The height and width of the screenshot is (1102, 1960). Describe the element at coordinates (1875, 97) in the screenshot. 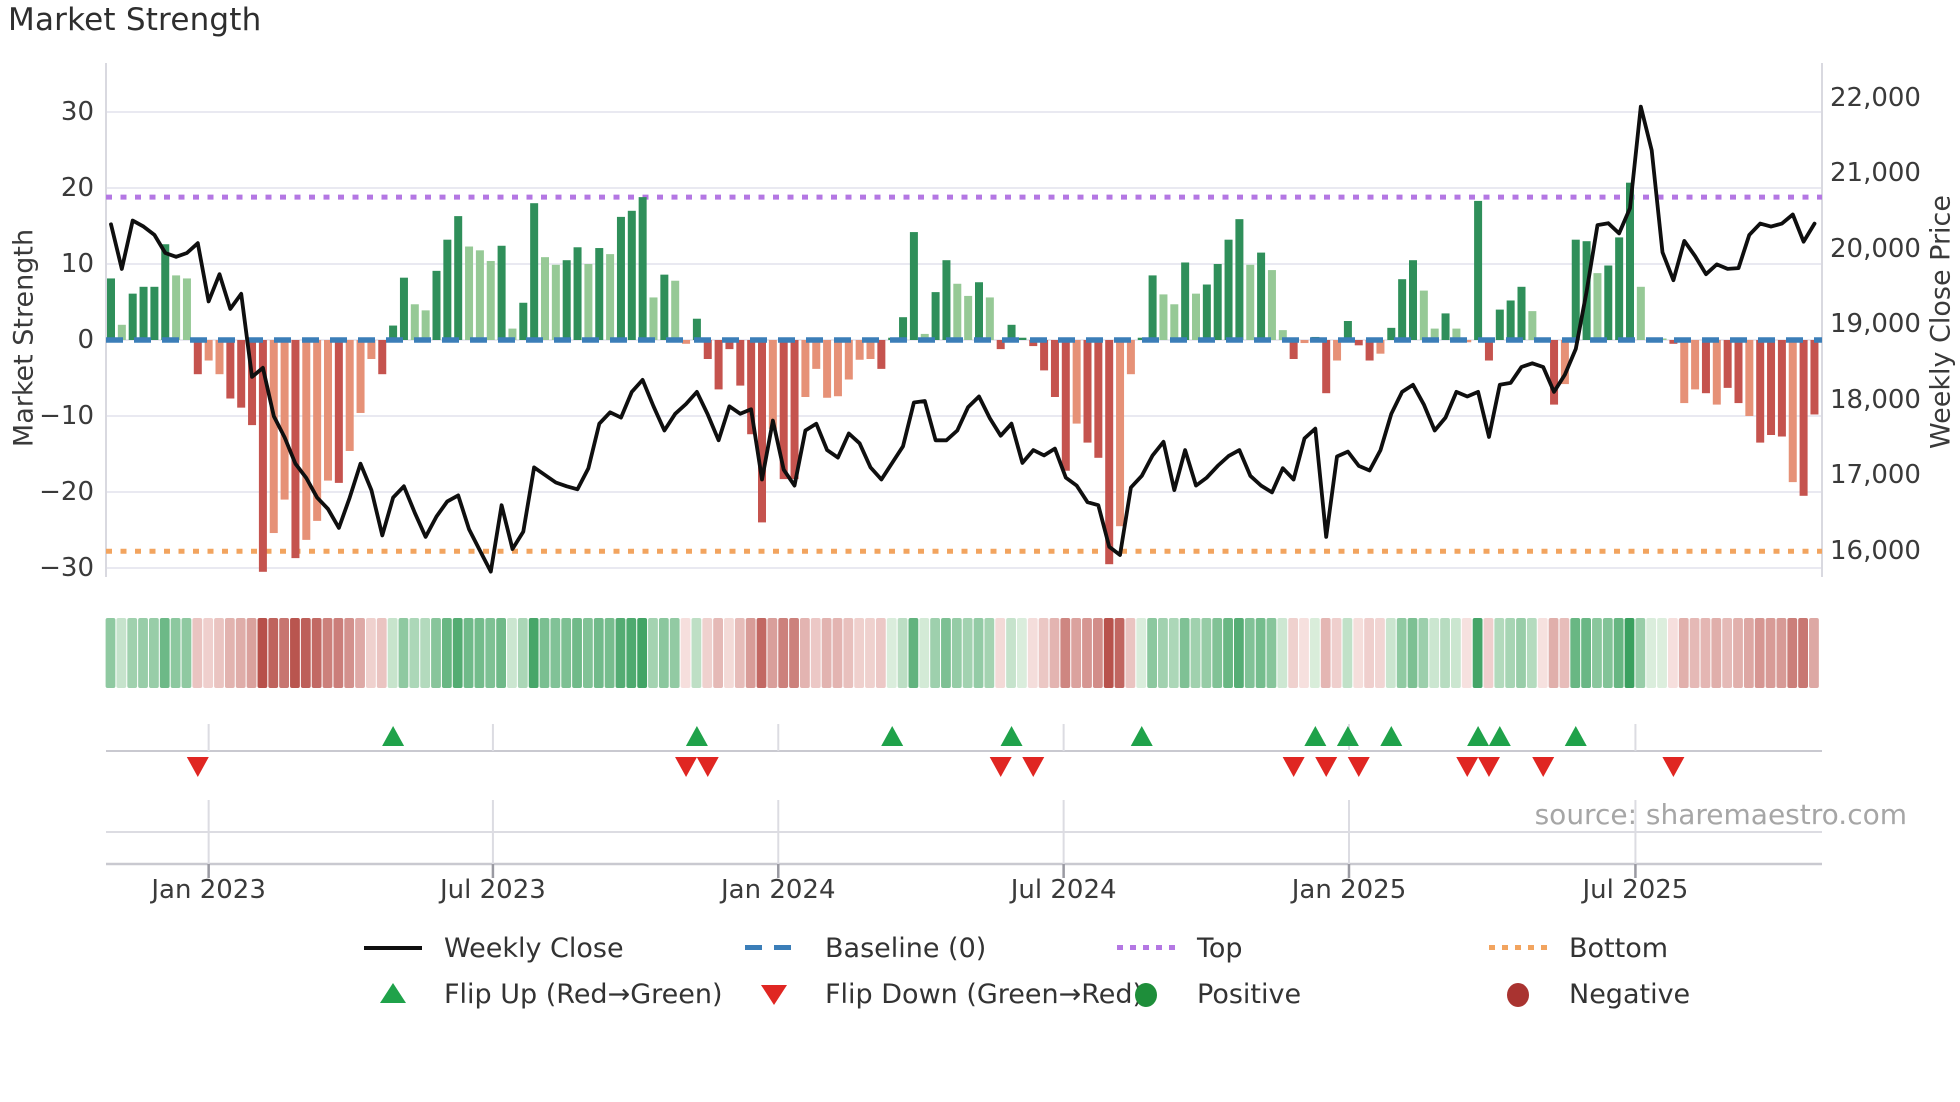

I see `right-axis-tick: 22,000` at that location.